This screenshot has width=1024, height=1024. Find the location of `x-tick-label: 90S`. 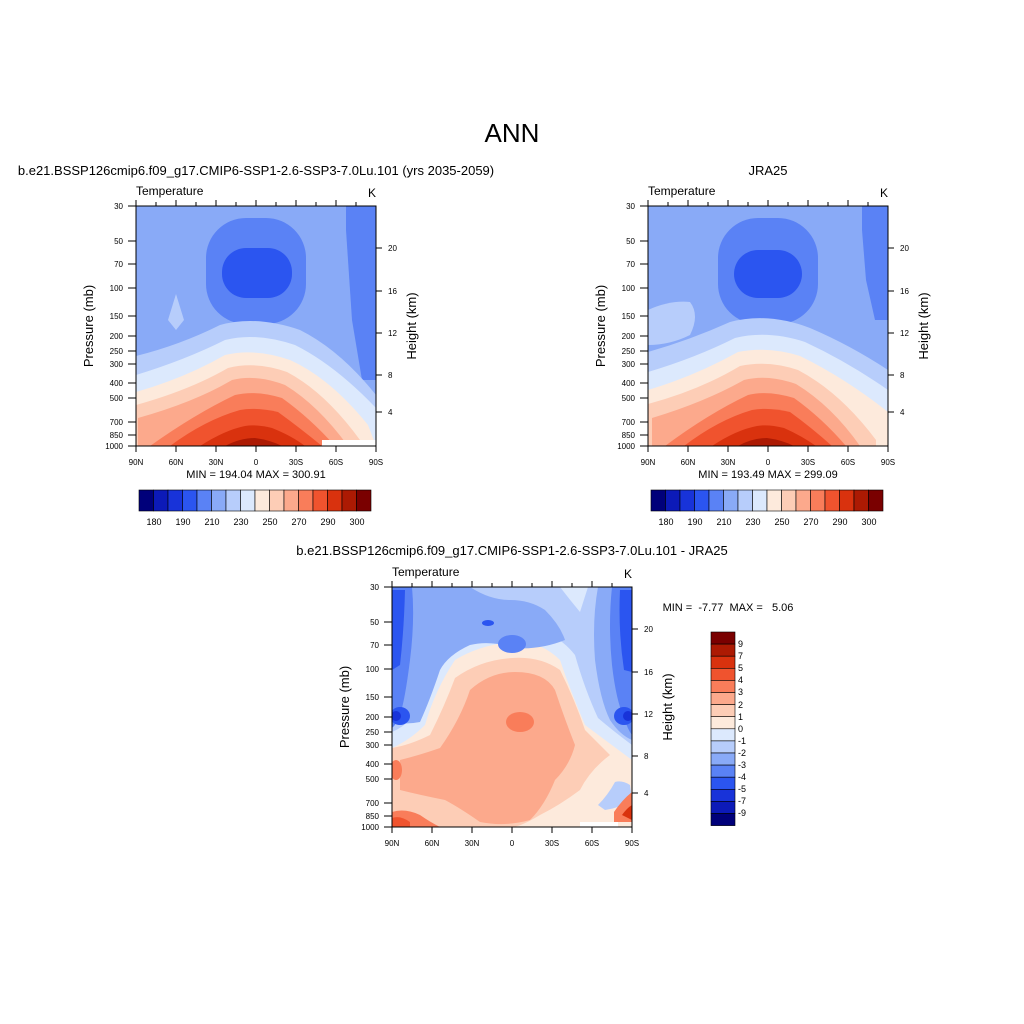

x-tick-label: 90S is located at coordinates (632, 843).